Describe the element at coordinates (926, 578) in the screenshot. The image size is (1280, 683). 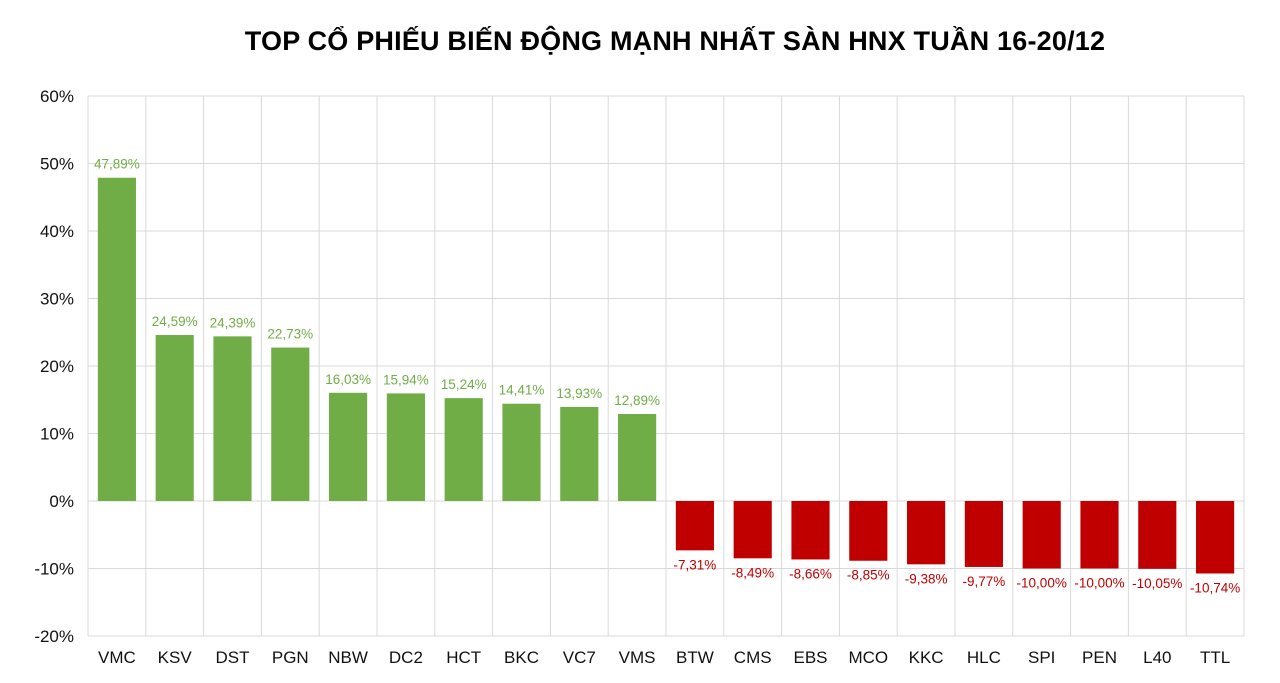
I see `data-label-kkc: -9,38%` at that location.